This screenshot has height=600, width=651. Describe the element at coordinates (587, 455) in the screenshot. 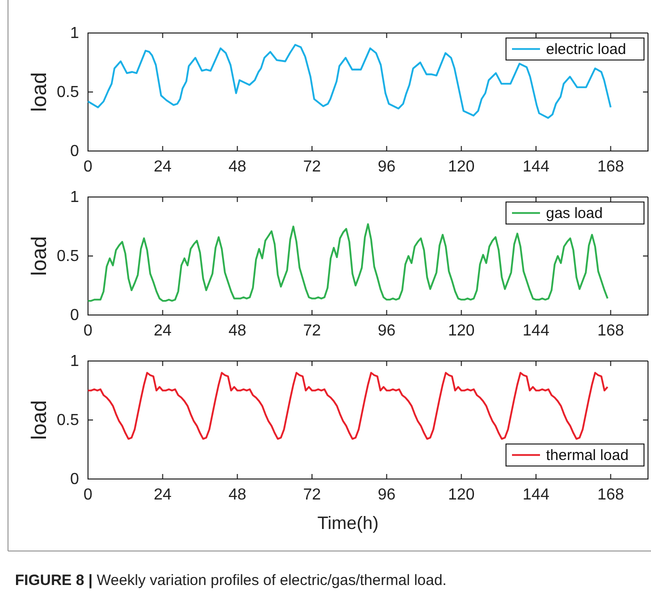

I see `legend-label: thermal load` at that location.